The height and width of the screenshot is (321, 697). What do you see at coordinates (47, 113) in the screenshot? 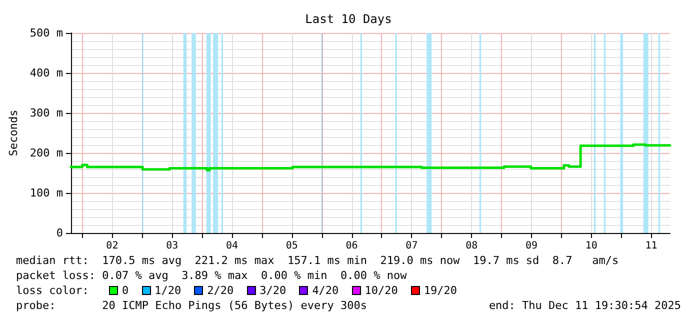
I see `y-tick-label: 300 m` at bounding box center [47, 113].